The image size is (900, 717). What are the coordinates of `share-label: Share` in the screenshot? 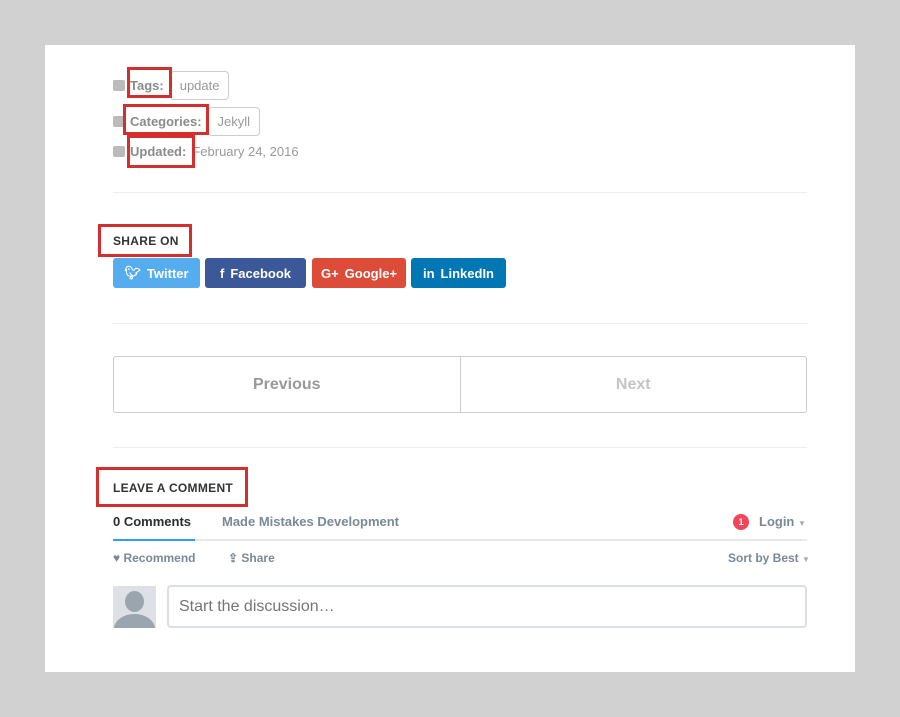 It's located at (258, 558).